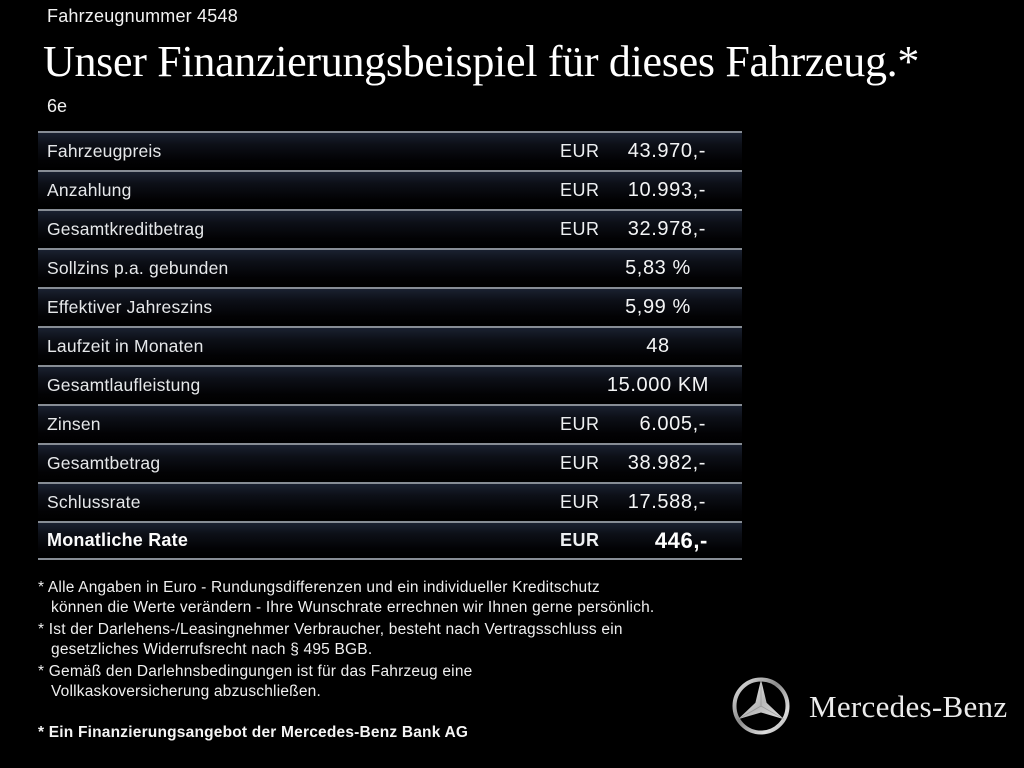 The height and width of the screenshot is (768, 1024). I want to click on row-label: Fahrzeugpreis, so click(104, 151).